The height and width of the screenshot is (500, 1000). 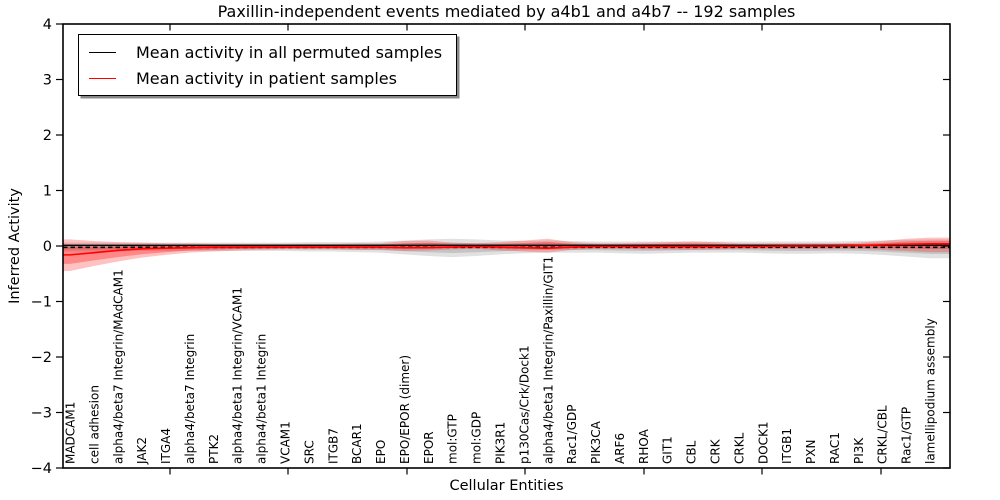 What do you see at coordinates (357, 443) in the screenshot?
I see `x-entity-label: BCAR1` at bounding box center [357, 443].